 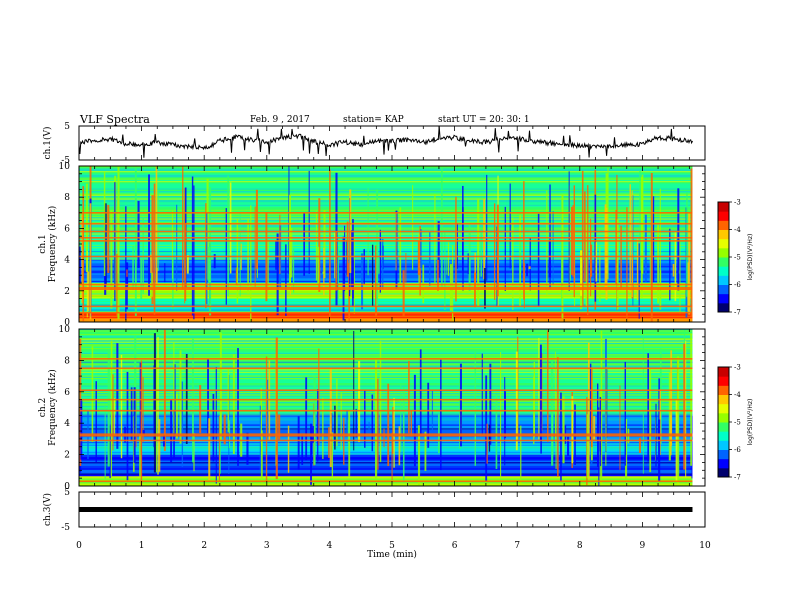 I want to click on panel-frame, so click(x=392, y=509).